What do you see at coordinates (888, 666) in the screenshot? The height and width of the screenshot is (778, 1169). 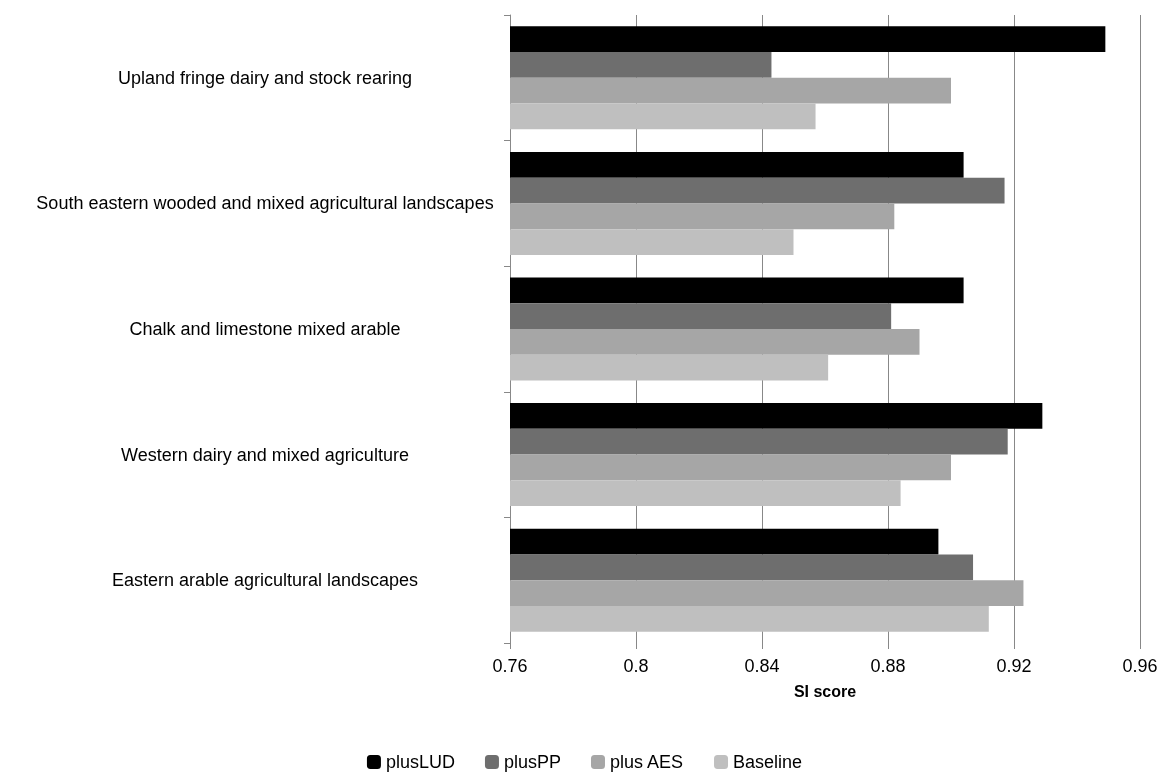 I see `x-tick-label: 0.88` at bounding box center [888, 666].